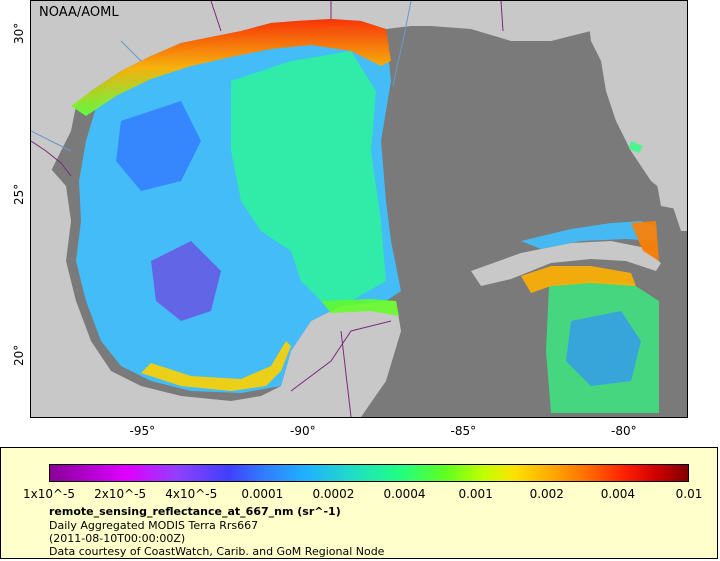  What do you see at coordinates (689, 494) in the screenshot?
I see `colorbar-tick-label: 0.01` at bounding box center [689, 494].